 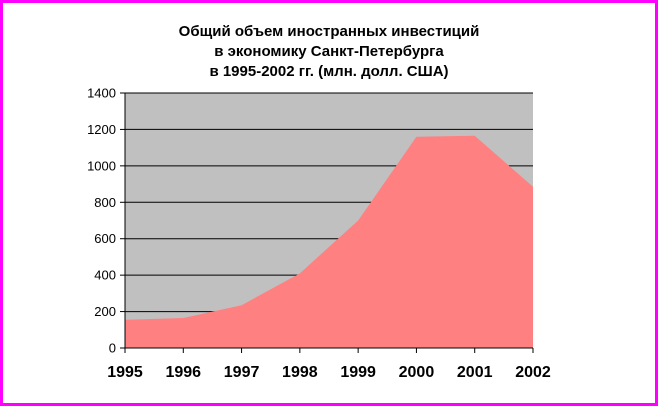 I want to click on y-tick-label: 800, so click(x=105, y=202).